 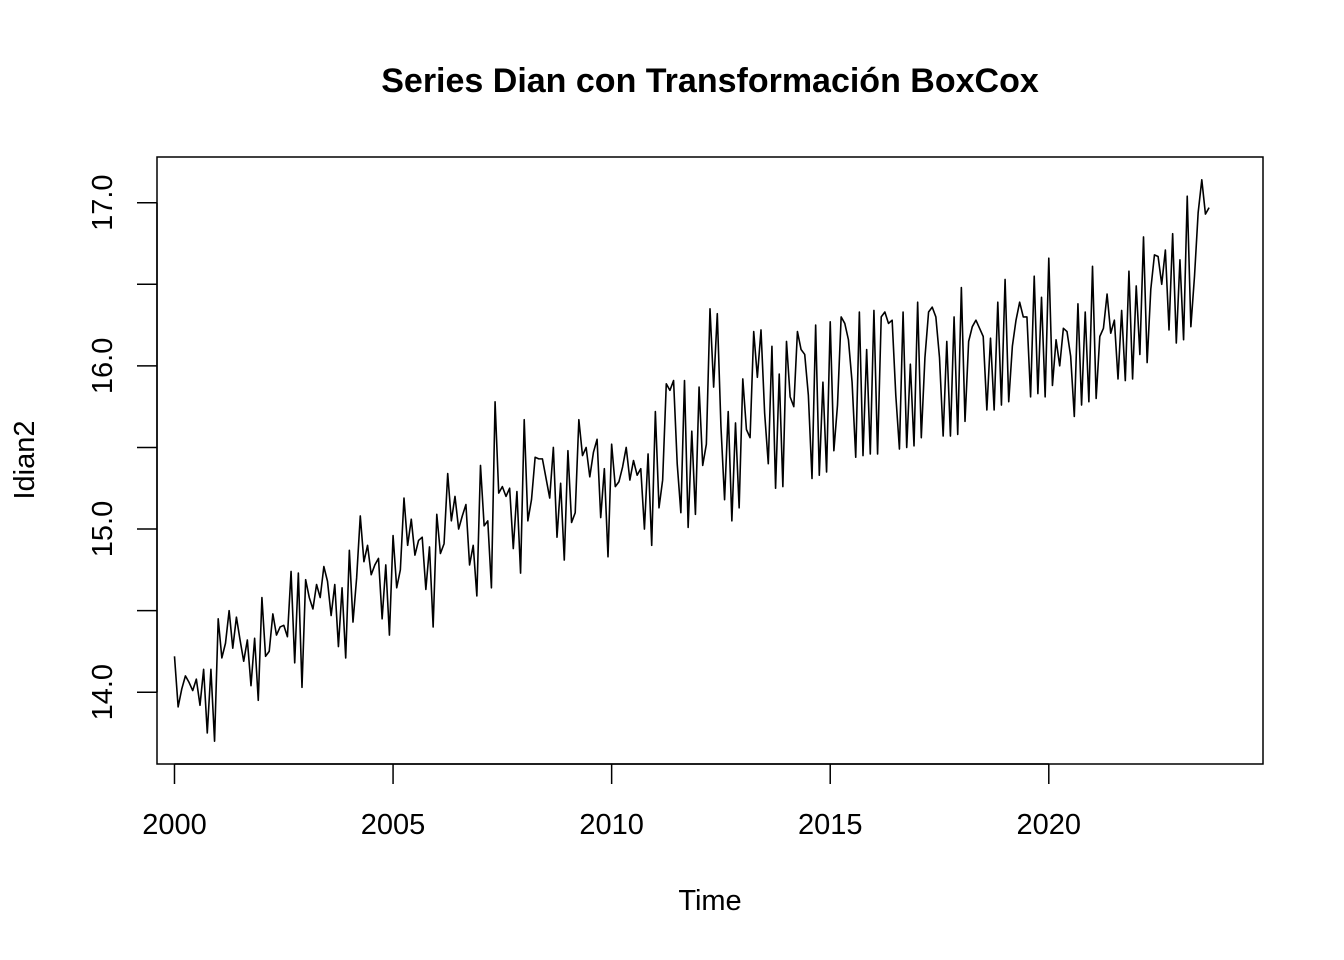 What do you see at coordinates (709, 901) in the screenshot?
I see `x-axis-label: Time` at bounding box center [709, 901].